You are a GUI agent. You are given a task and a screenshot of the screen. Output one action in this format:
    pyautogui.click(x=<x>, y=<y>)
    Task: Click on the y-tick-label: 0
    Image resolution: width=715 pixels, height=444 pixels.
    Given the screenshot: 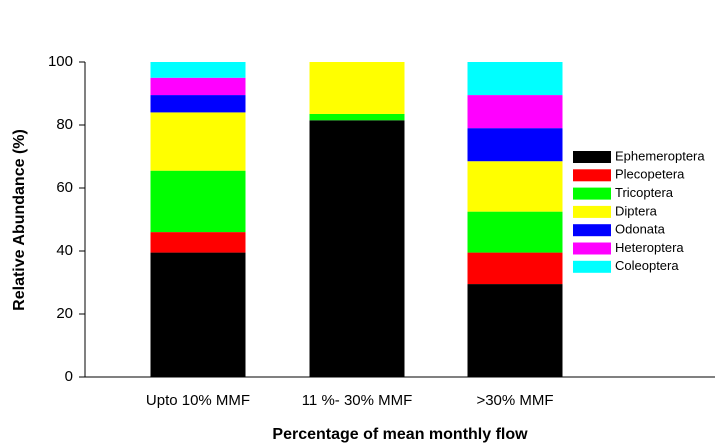 What is the action you would take?
    pyautogui.click(x=69, y=376)
    